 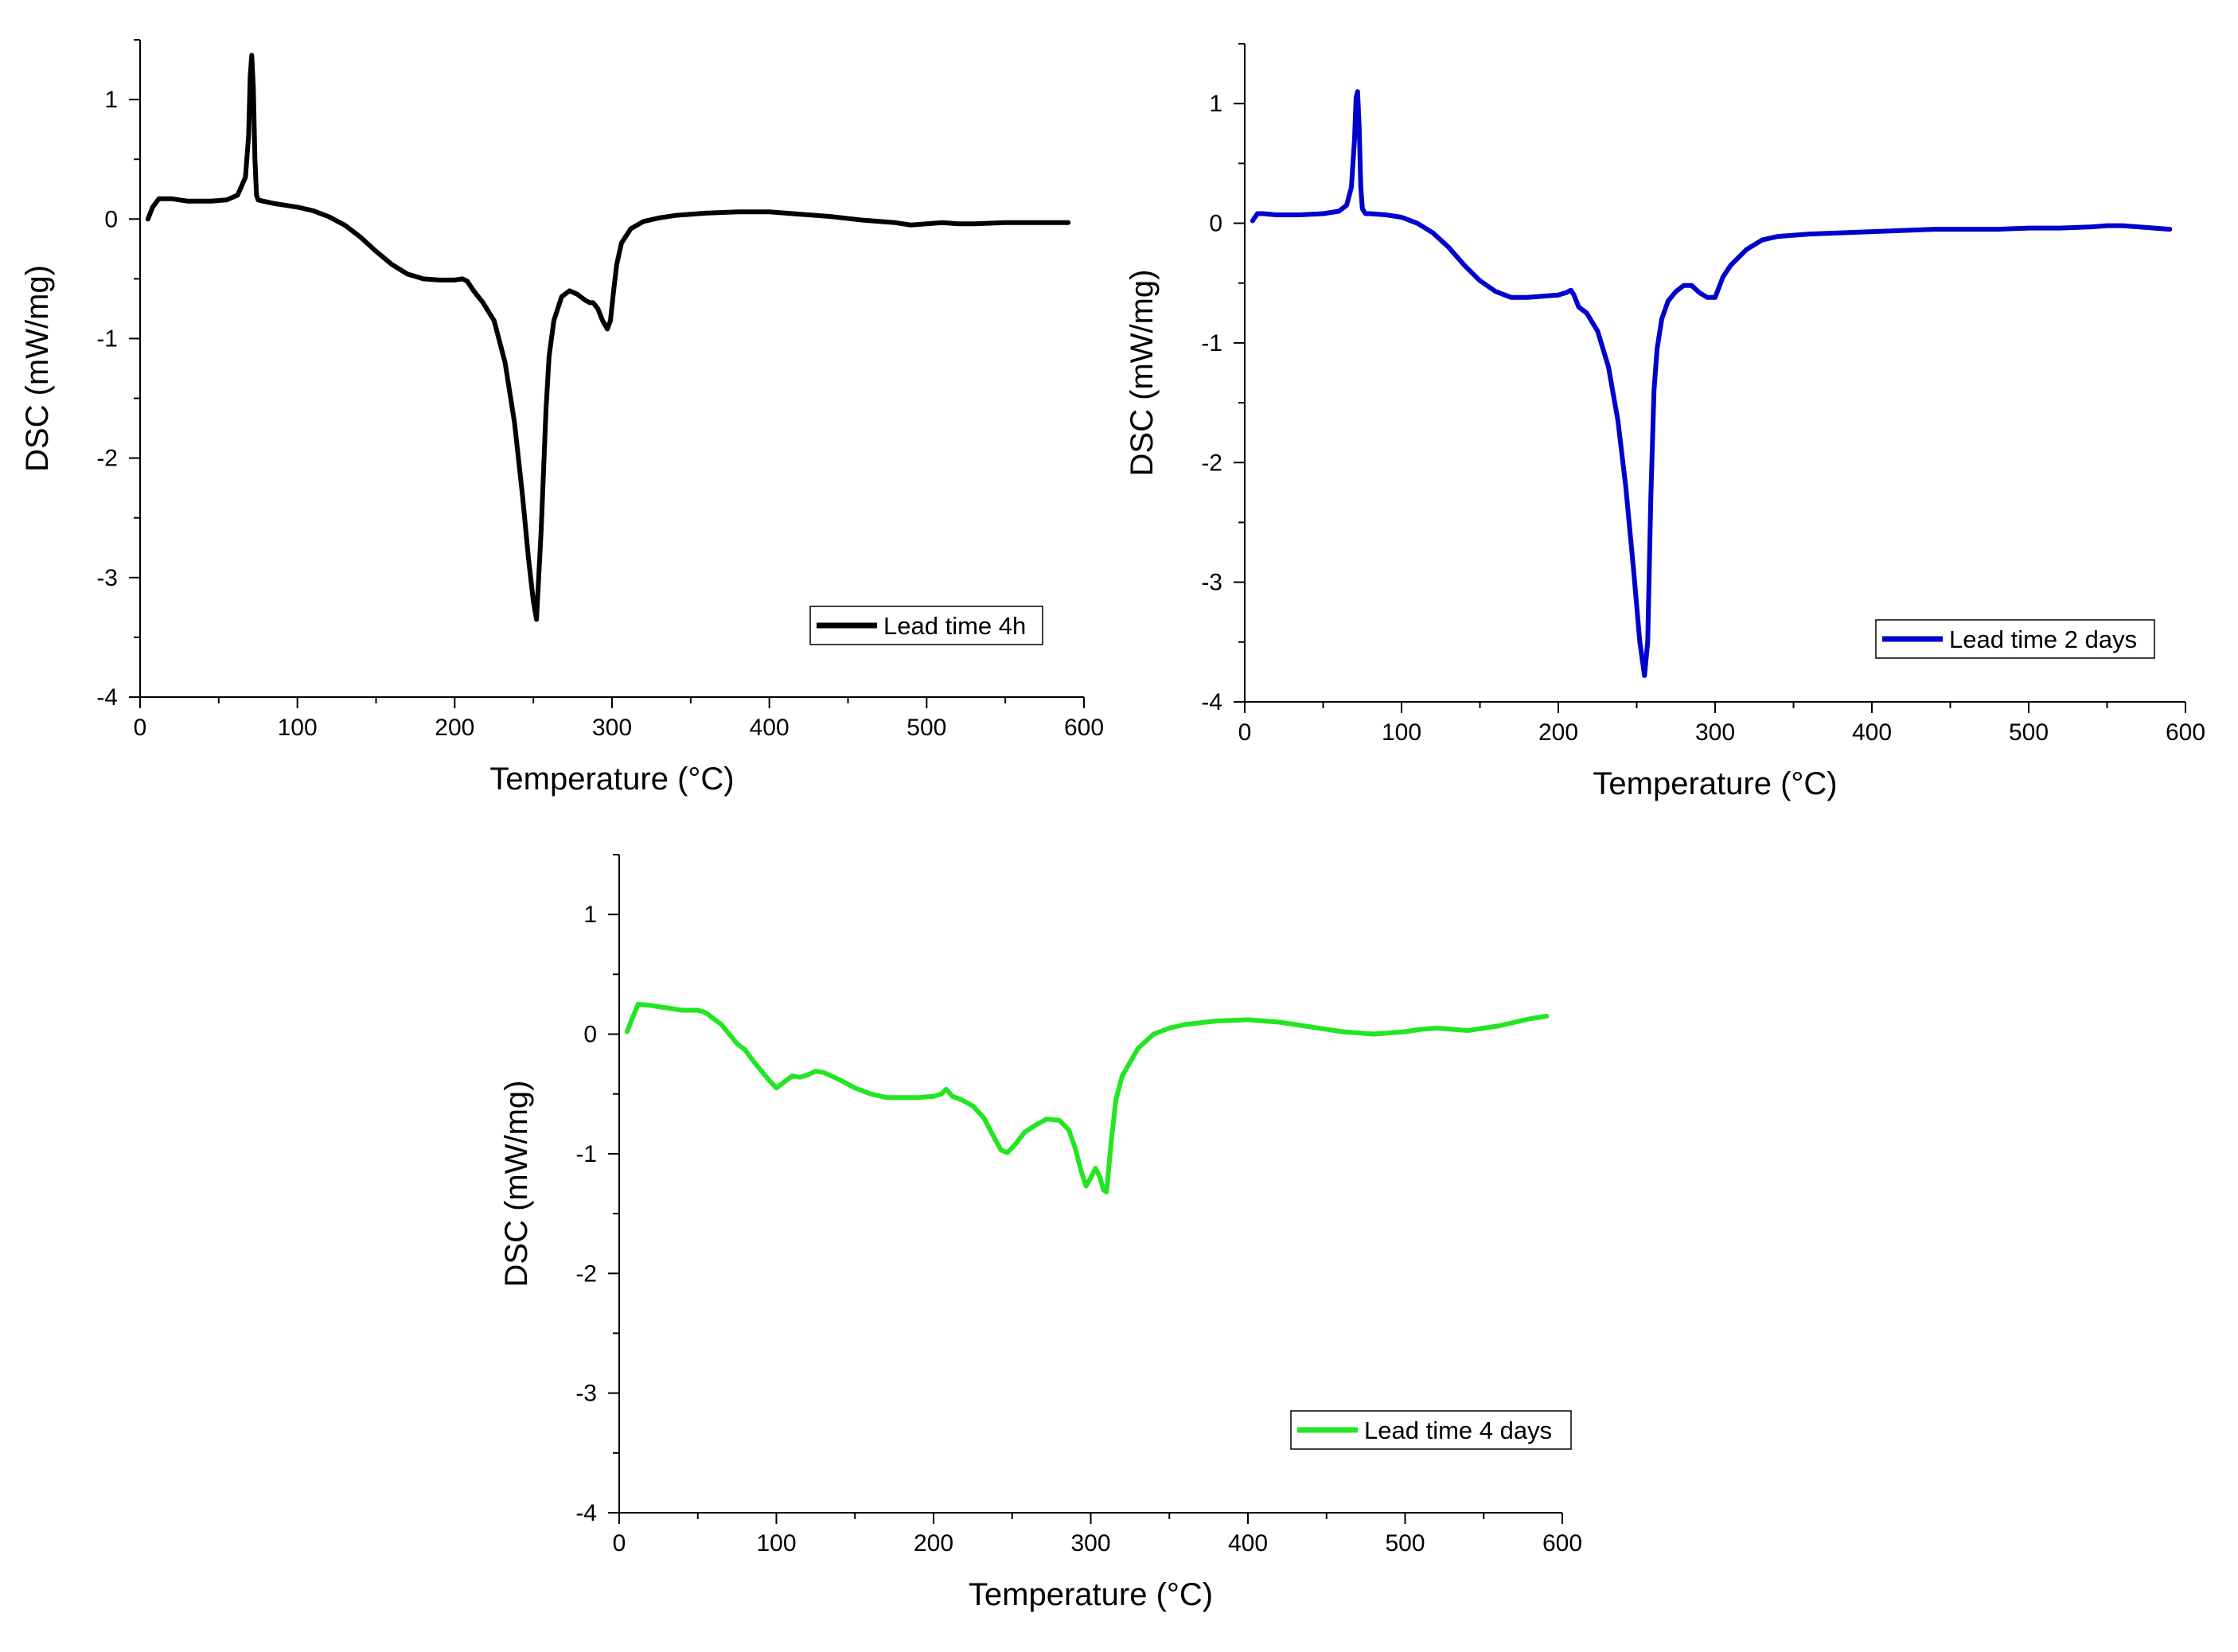 I want to click on legend: Lead time 4 days, so click(x=1431, y=1430).